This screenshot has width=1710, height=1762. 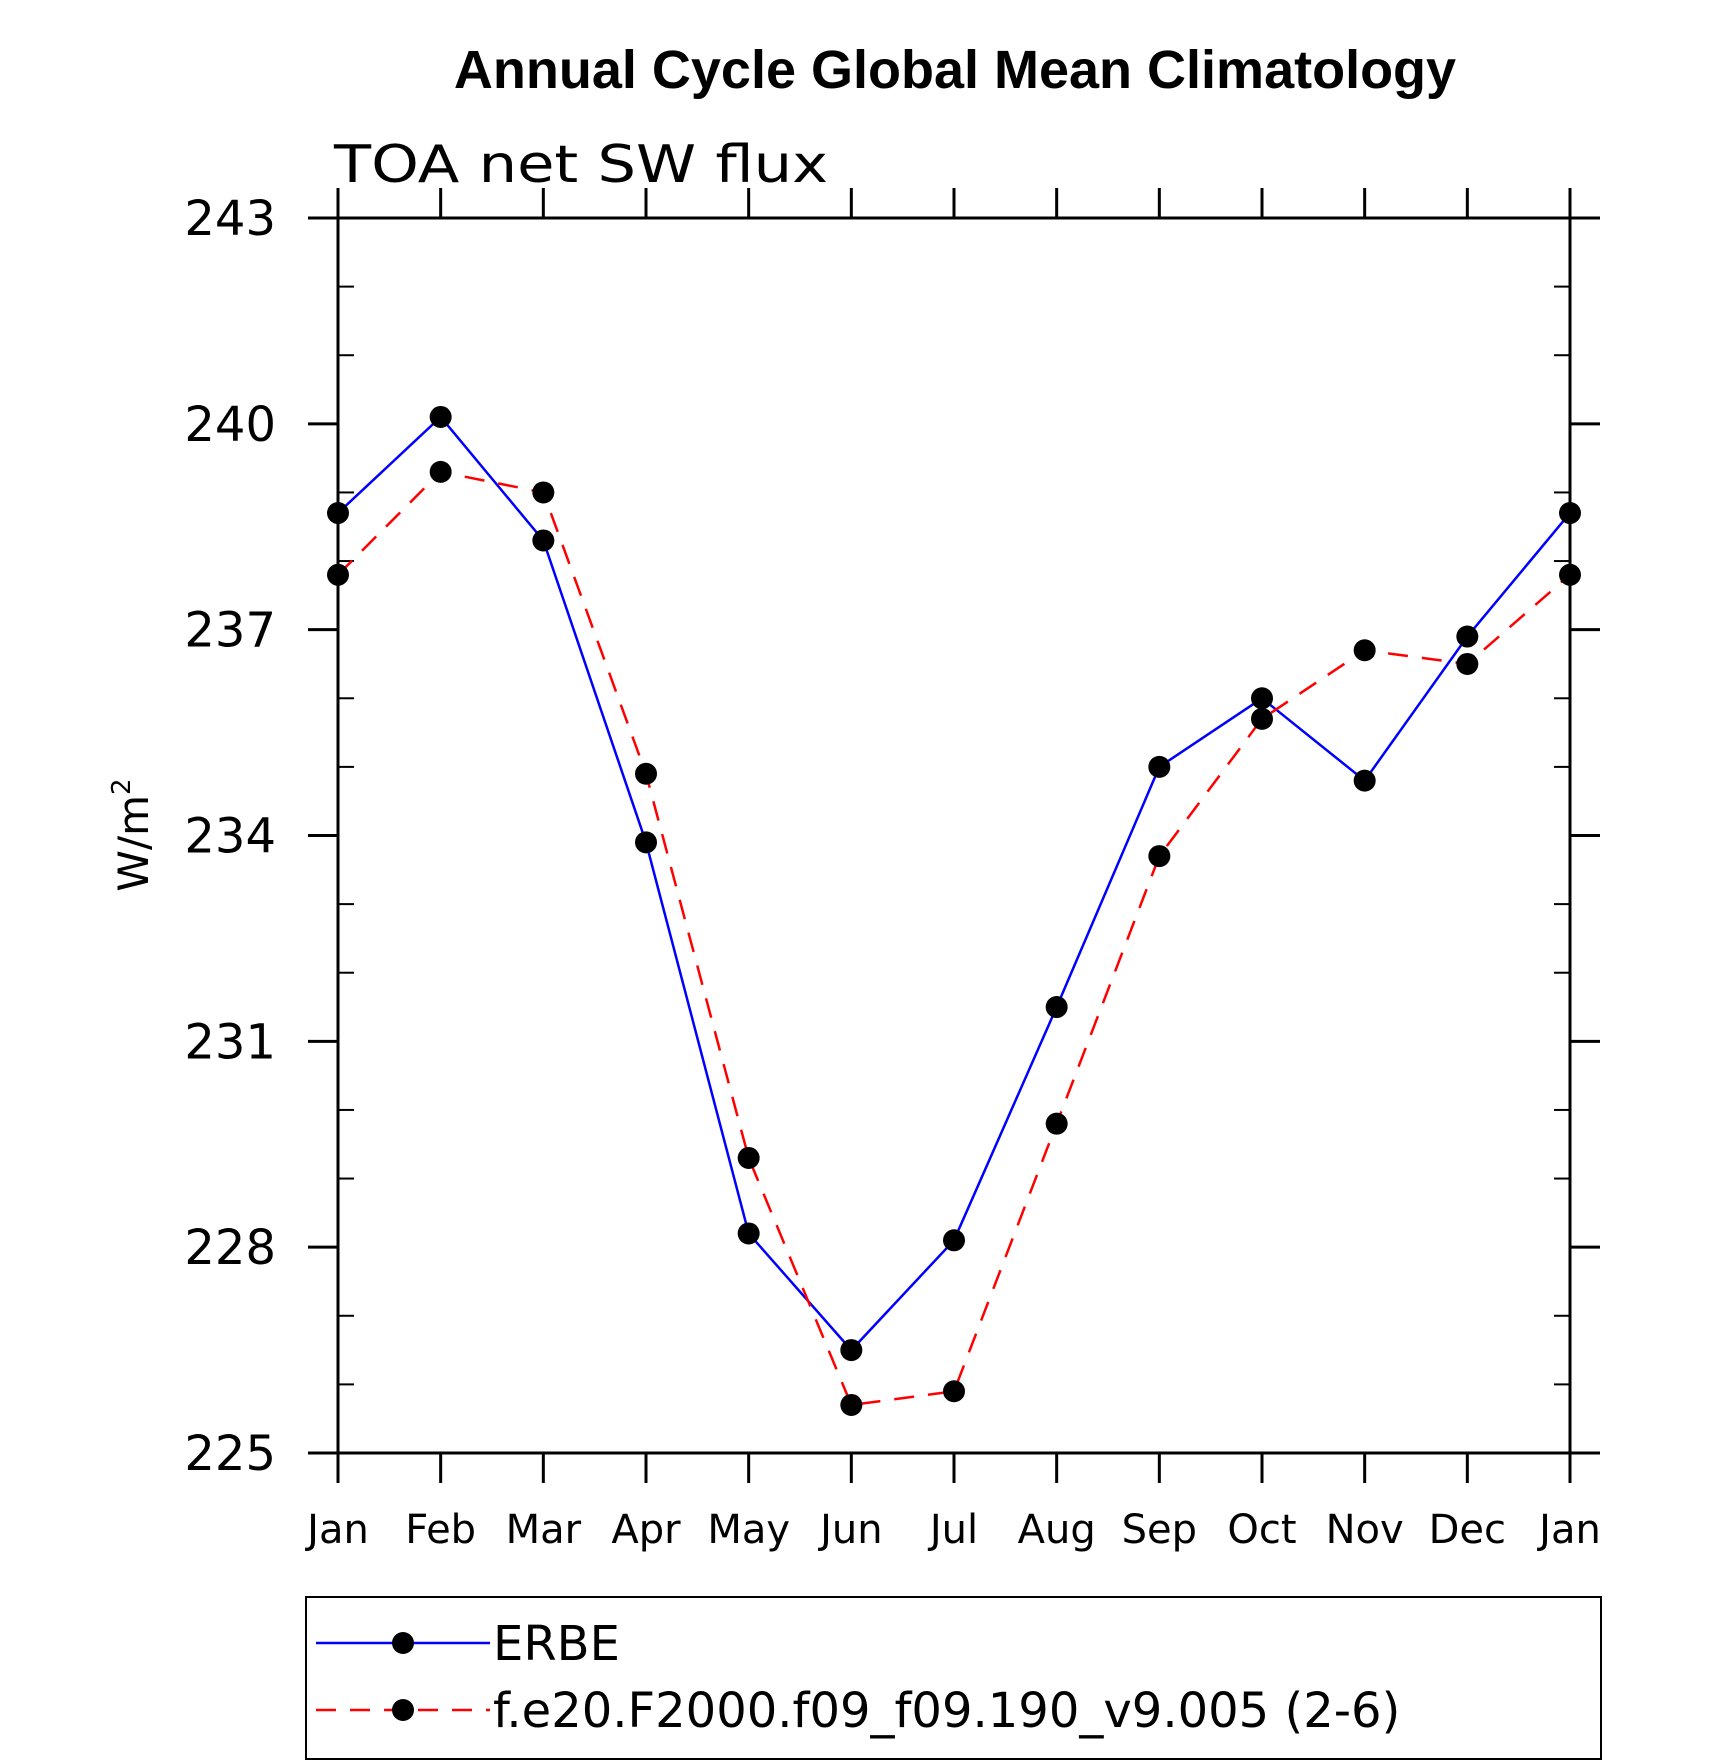 I want to click on legend-item: ERBE, so click(x=468, y=1644).